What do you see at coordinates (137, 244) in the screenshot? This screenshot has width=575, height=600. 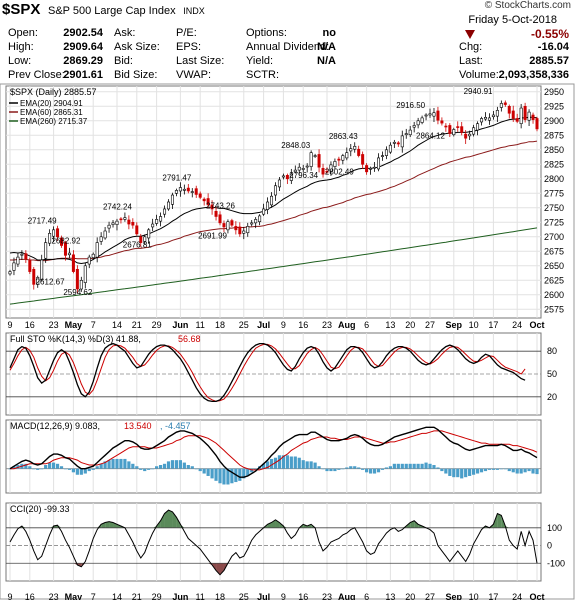 I see `price-annotation: 2676.81` at bounding box center [137, 244].